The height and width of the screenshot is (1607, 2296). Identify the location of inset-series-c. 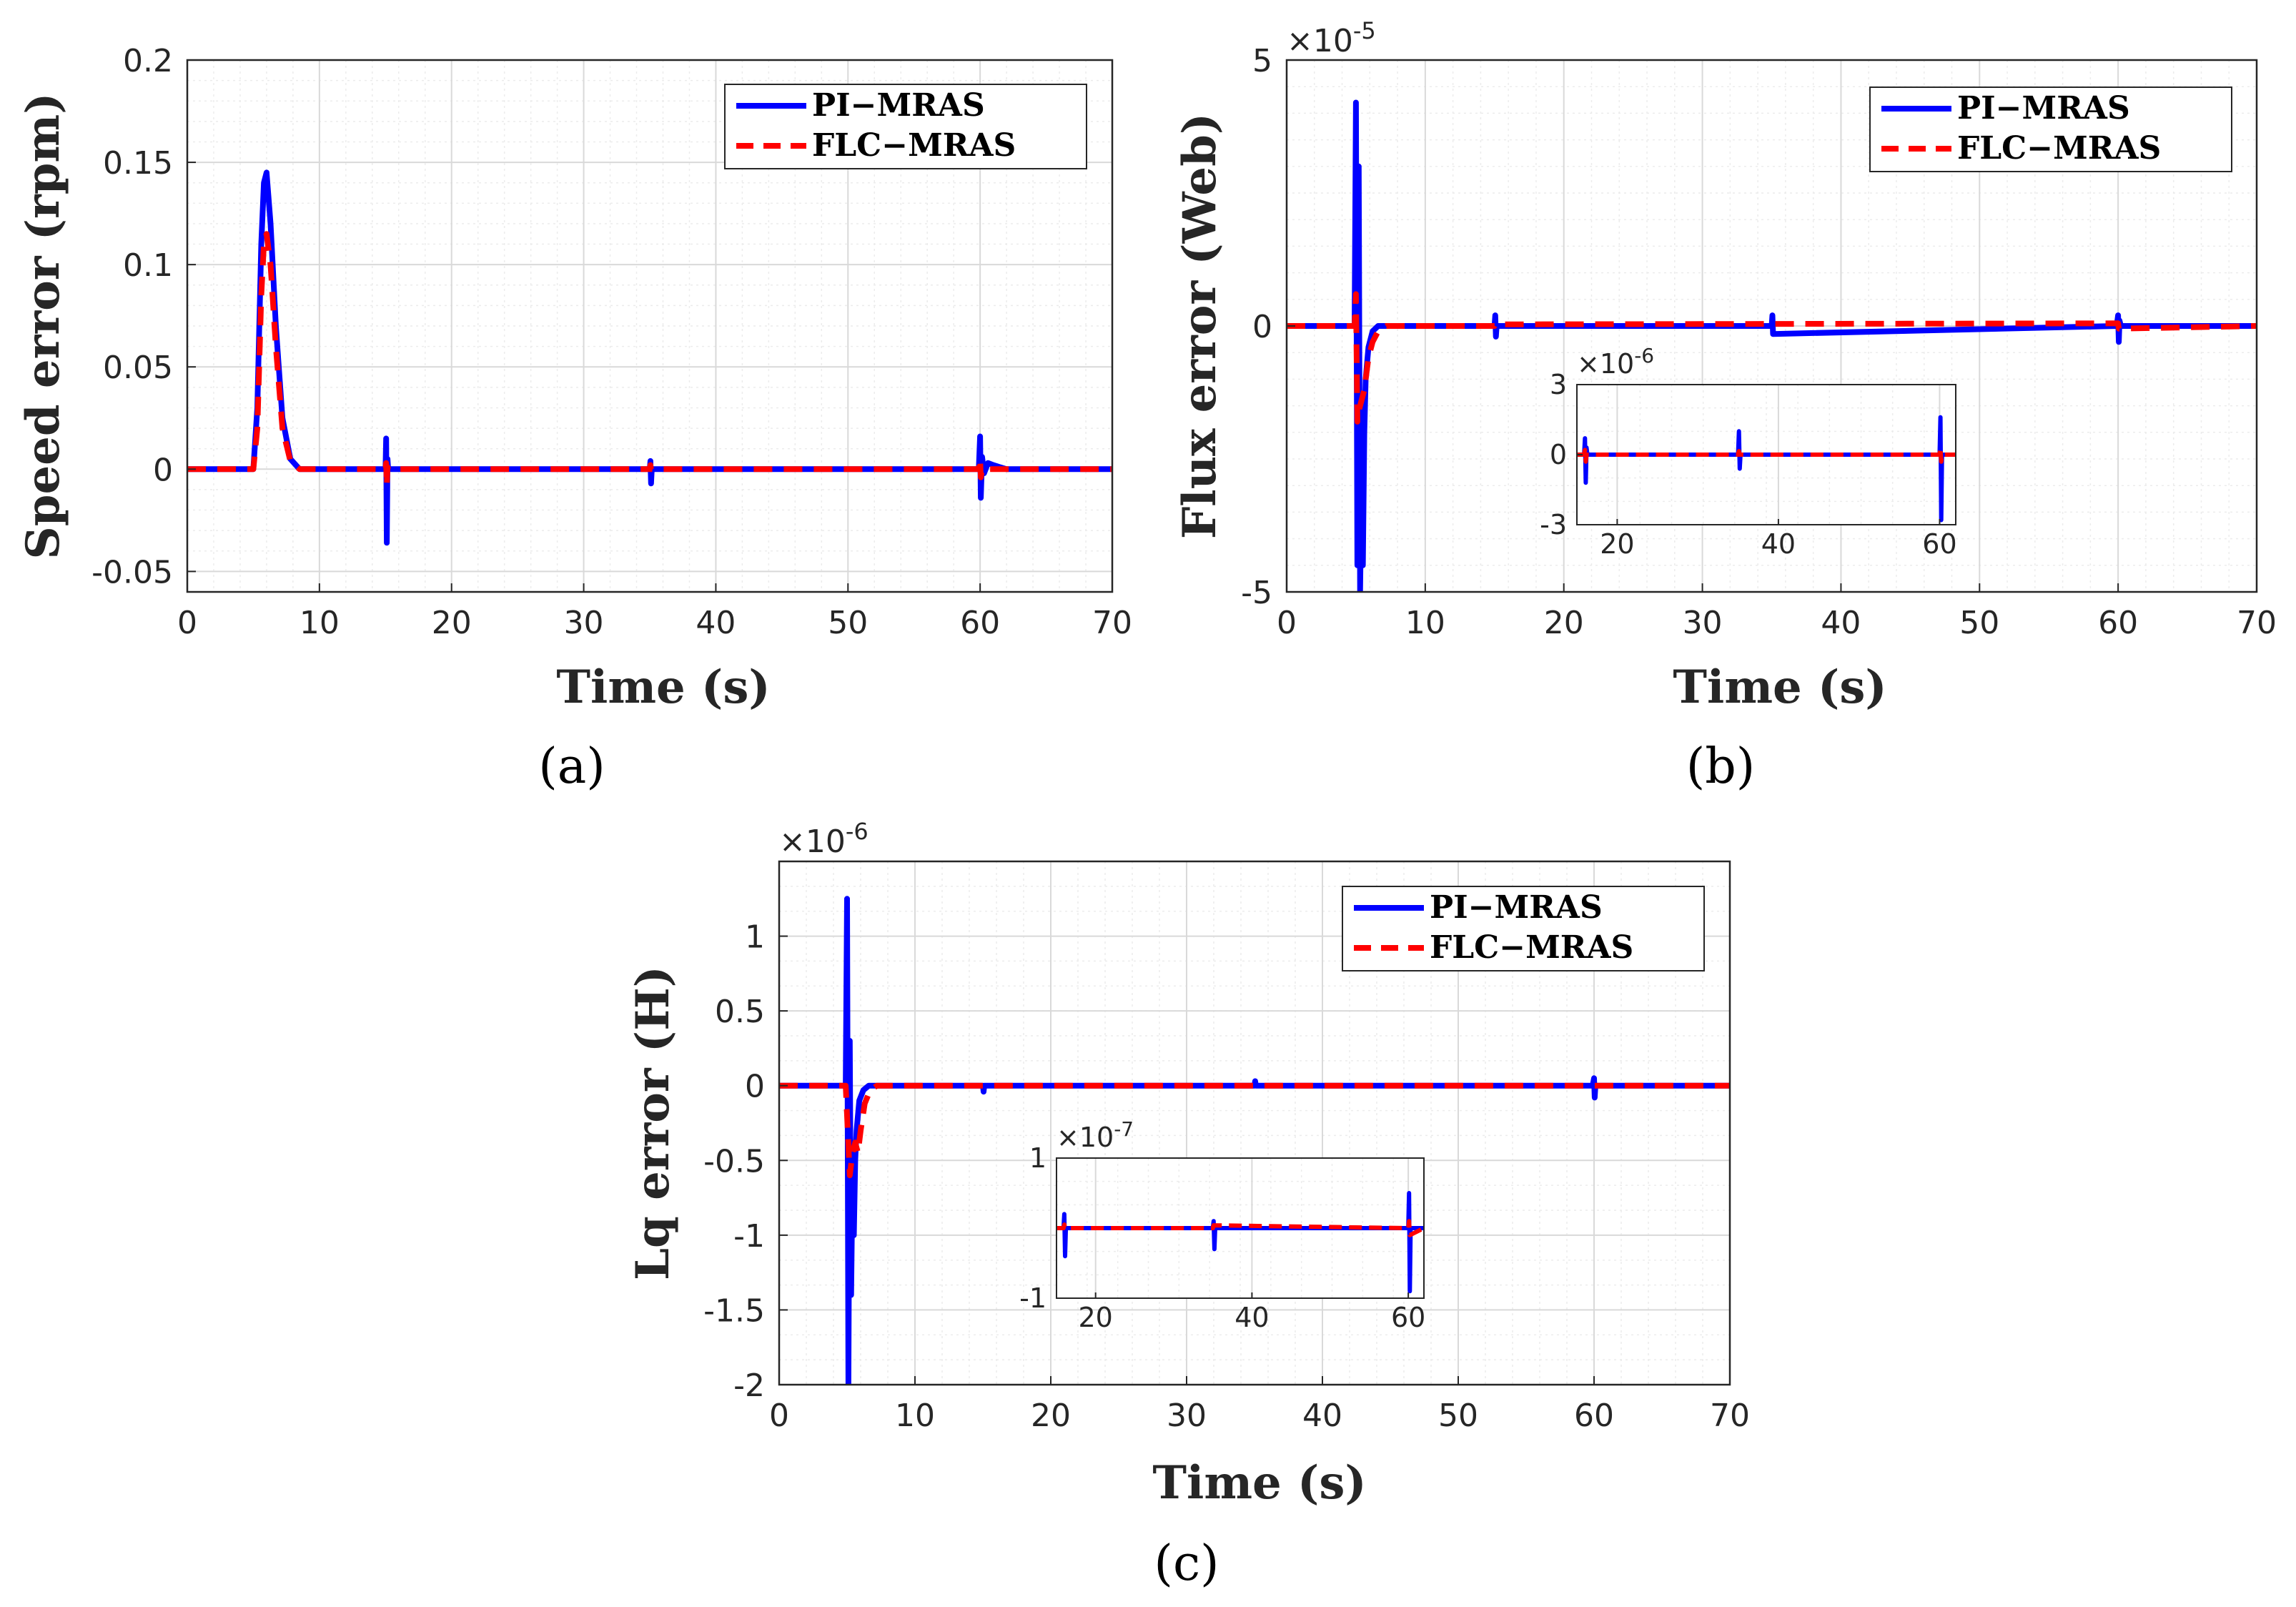
(1240, 1242).